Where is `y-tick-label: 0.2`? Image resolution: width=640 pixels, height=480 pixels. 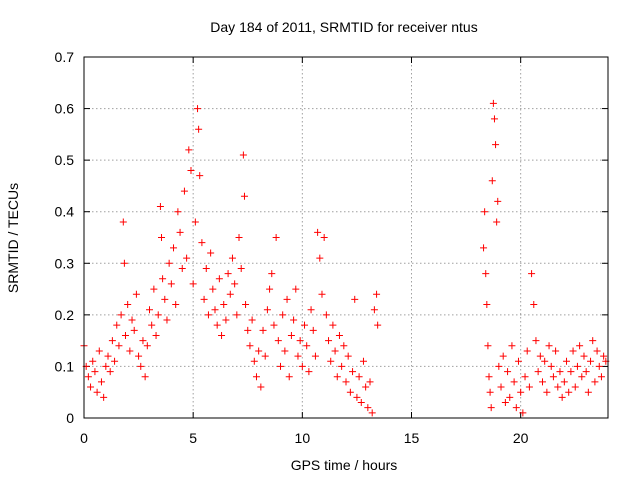
y-tick-label: 0.2 is located at coordinates (65, 315).